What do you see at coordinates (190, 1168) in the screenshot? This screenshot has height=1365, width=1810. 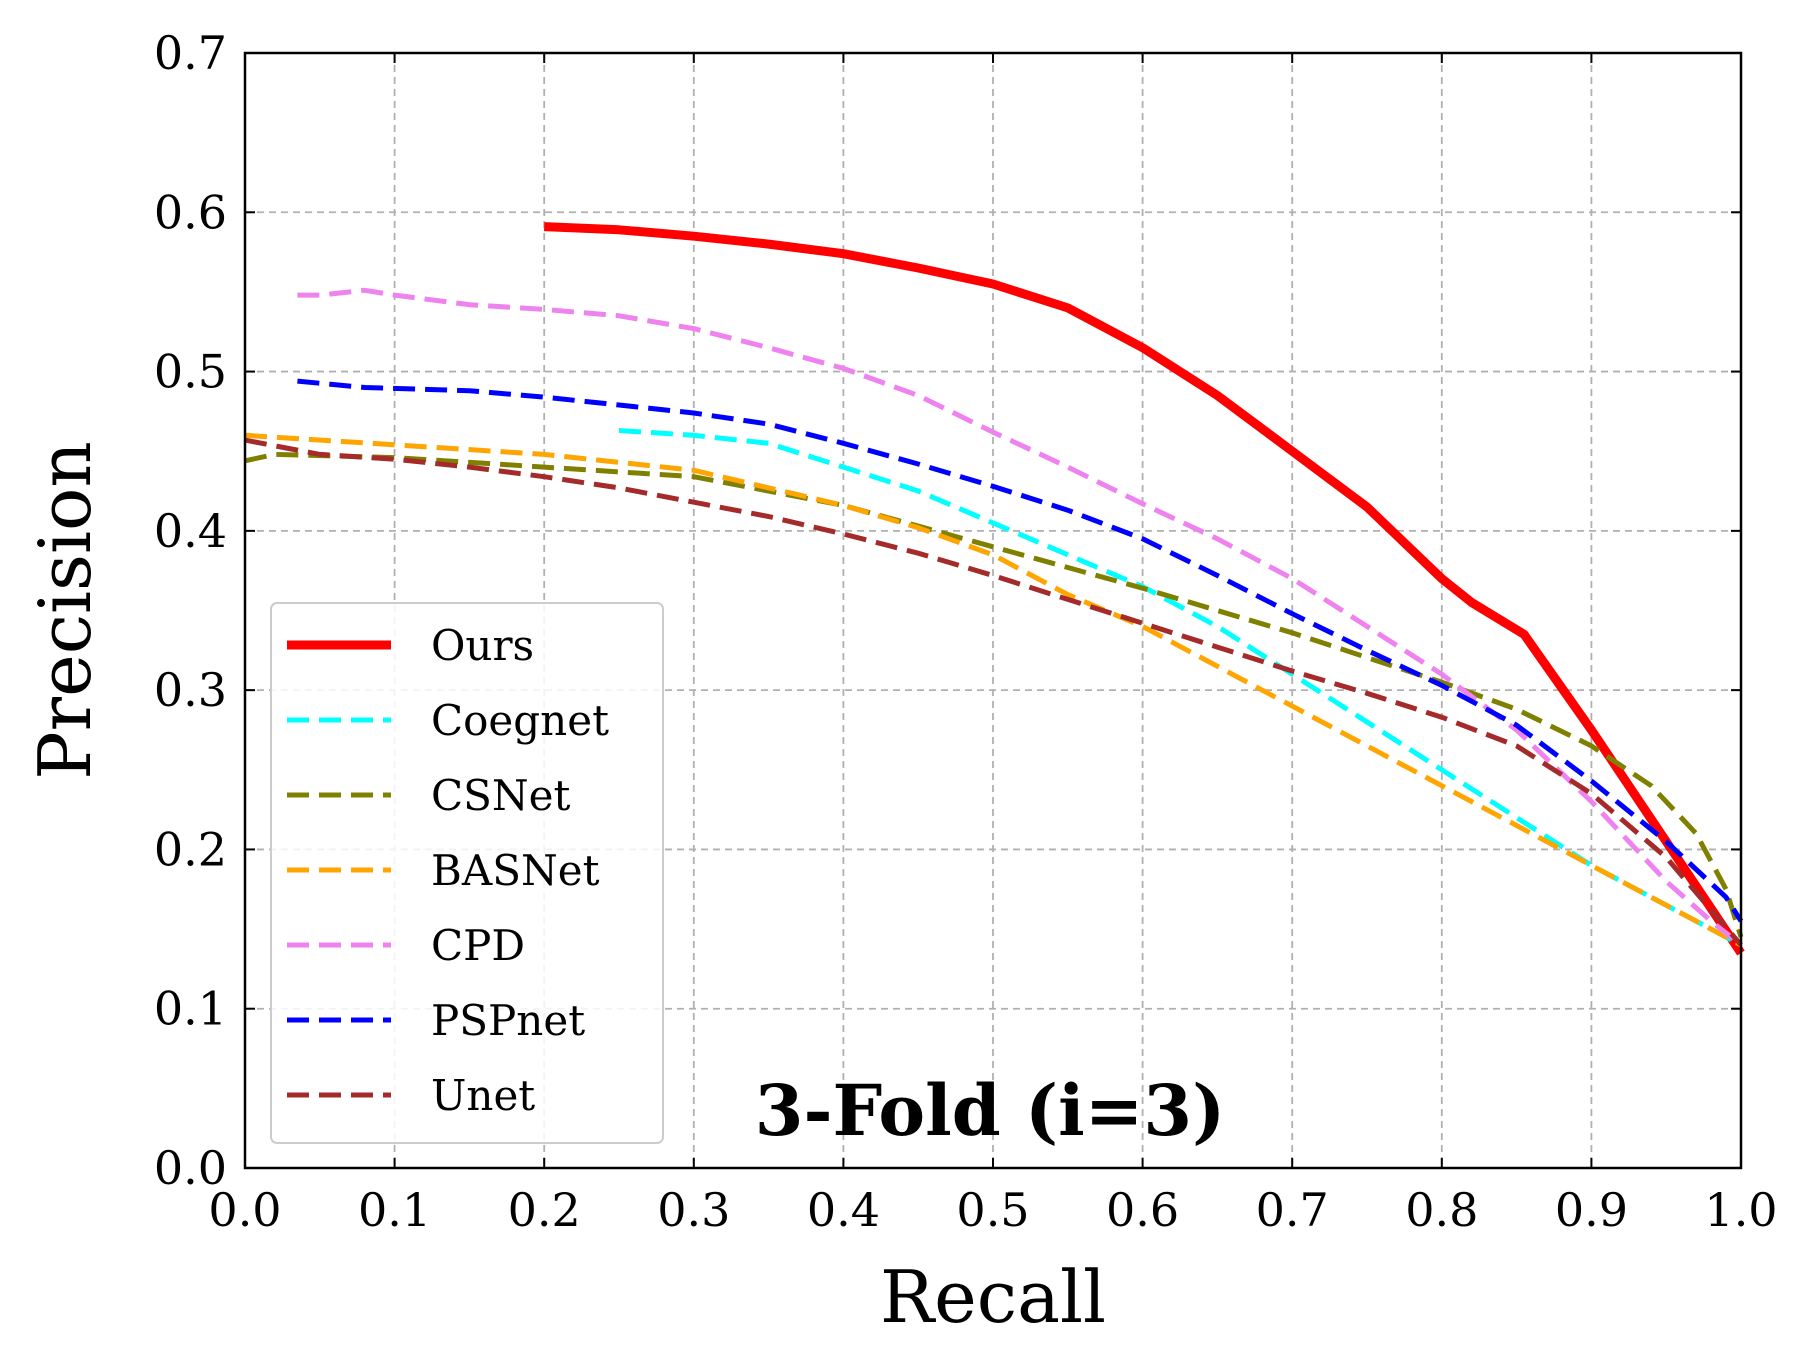 I see `y-tick-label: 0.0` at bounding box center [190, 1168].